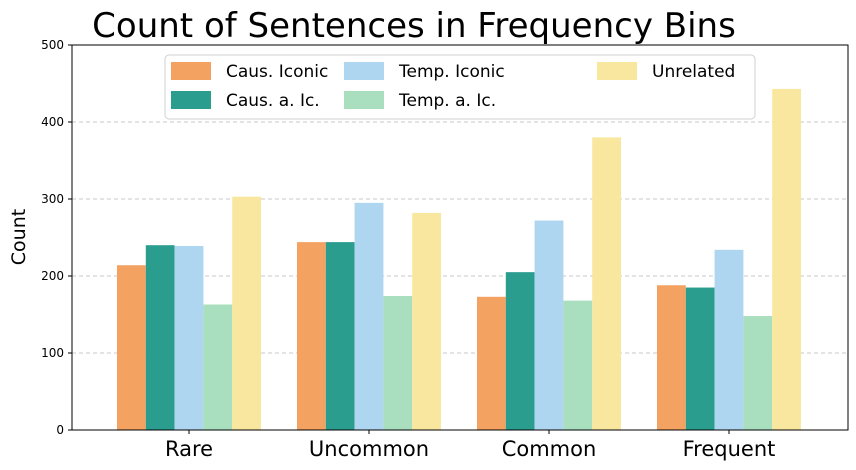 This screenshot has height=470, width=856. What do you see at coordinates (549, 449) in the screenshot?
I see `x-tick-label: Common` at bounding box center [549, 449].